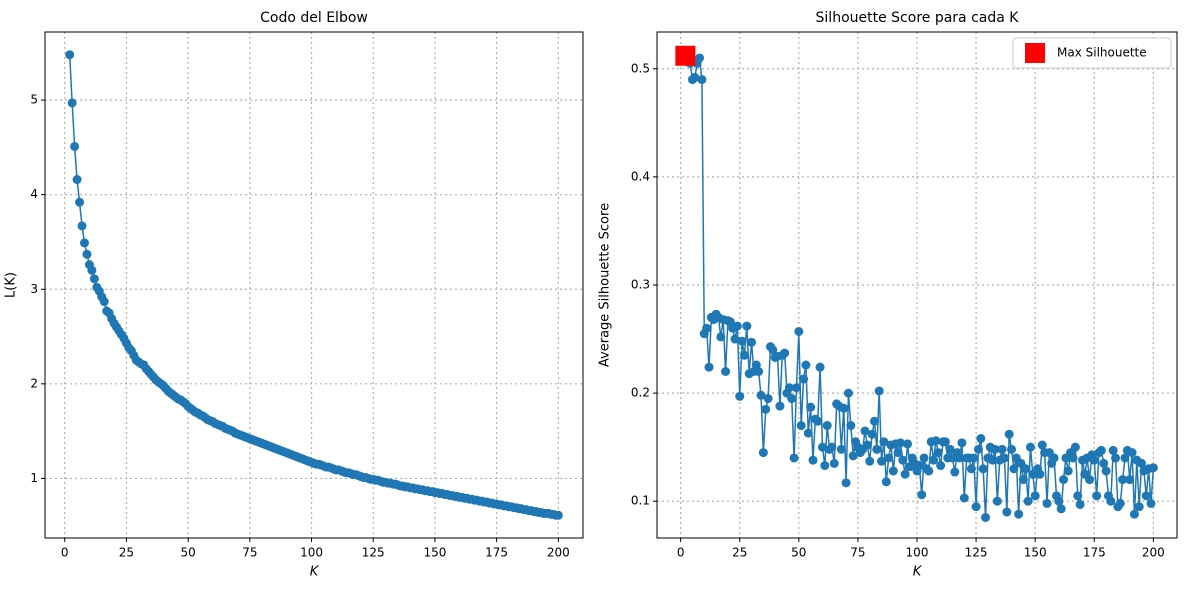 The image size is (1189, 590). Describe the element at coordinates (1092, 53) in the screenshot. I see `legend-box` at that location.